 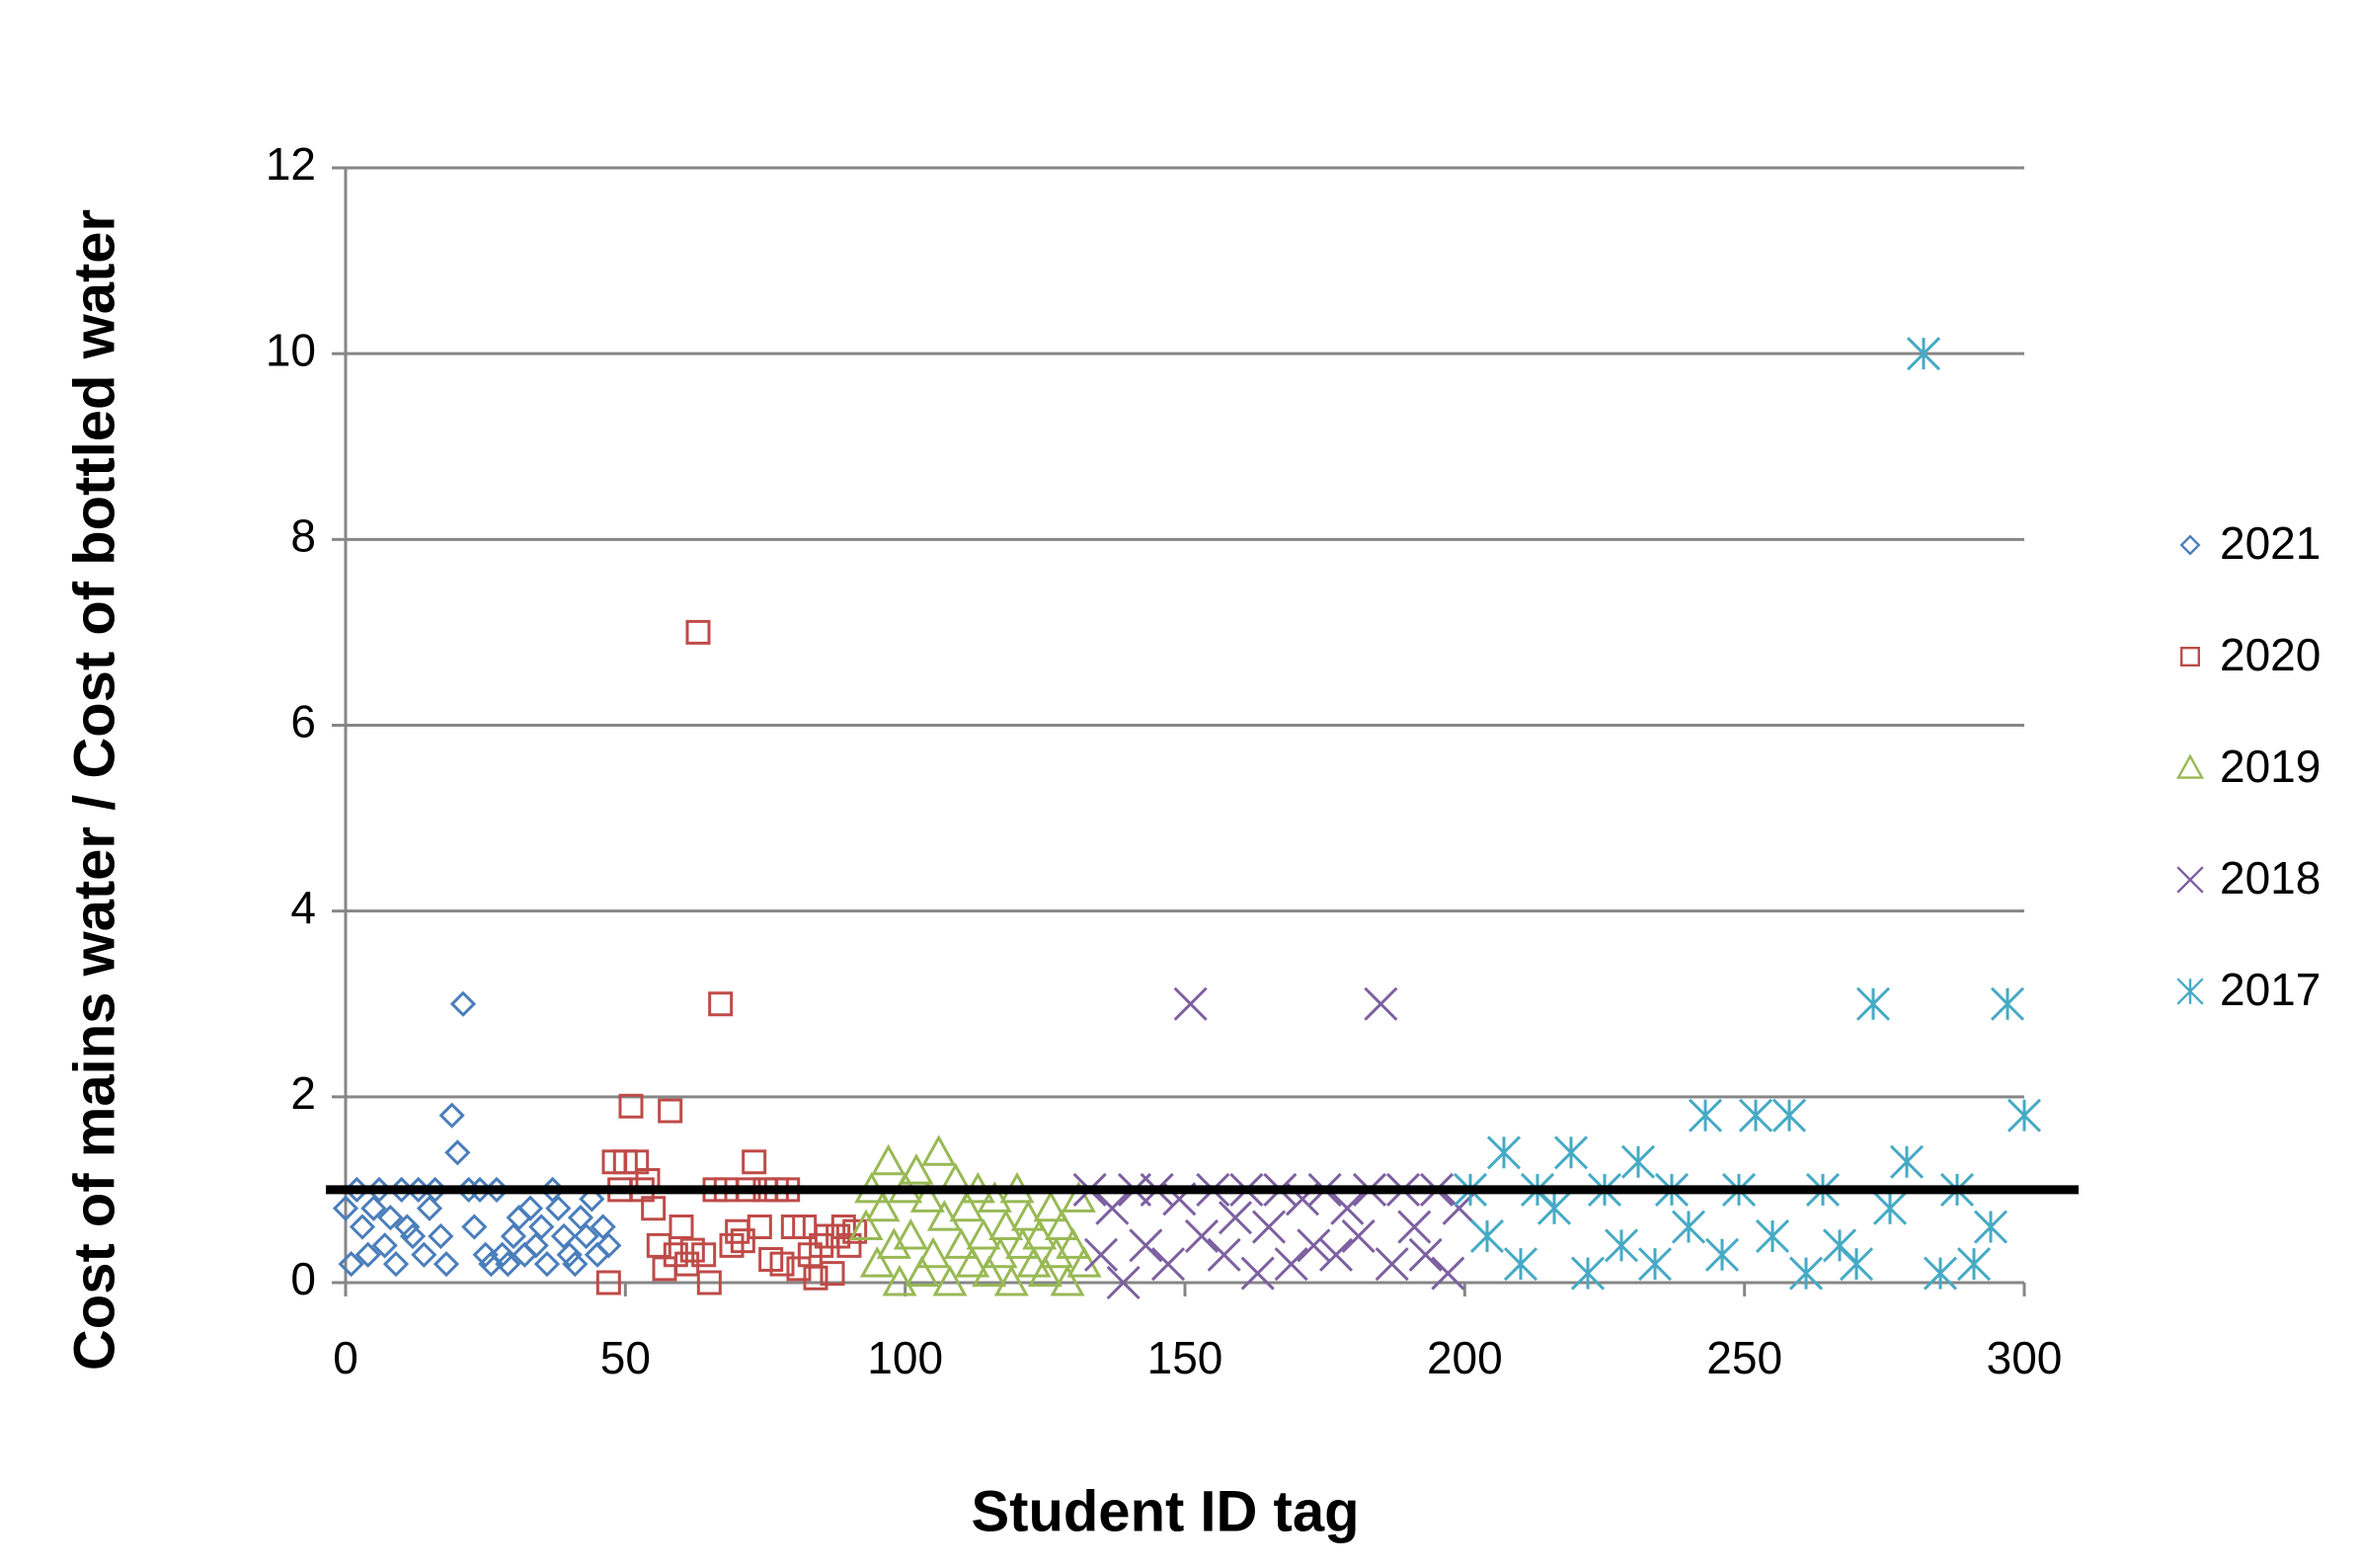 I want to click on y-tick-label: 0, so click(x=303, y=1278).